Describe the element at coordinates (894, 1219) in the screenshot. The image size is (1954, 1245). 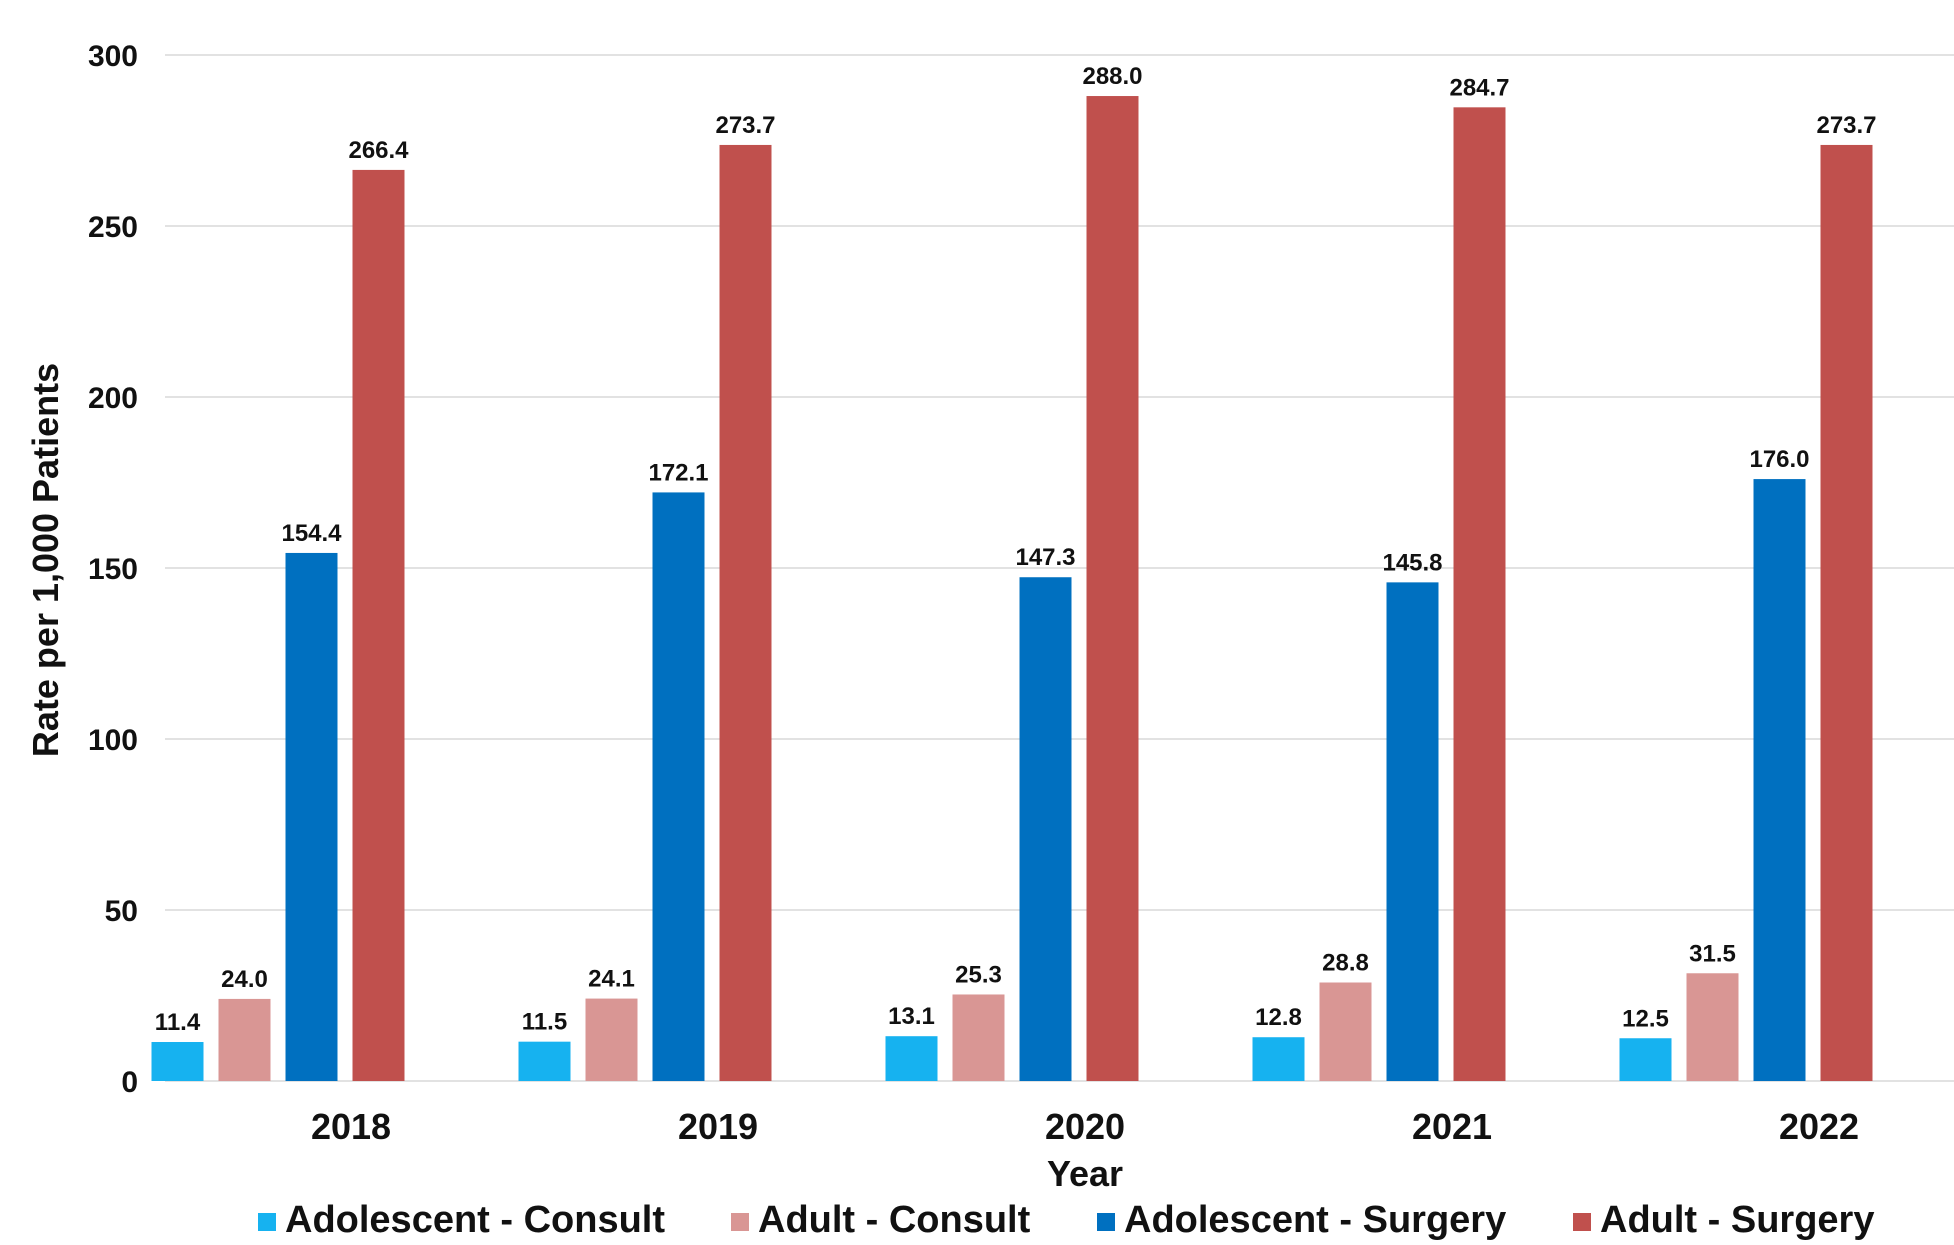
I see `legend-label: Adult - Consult` at that location.